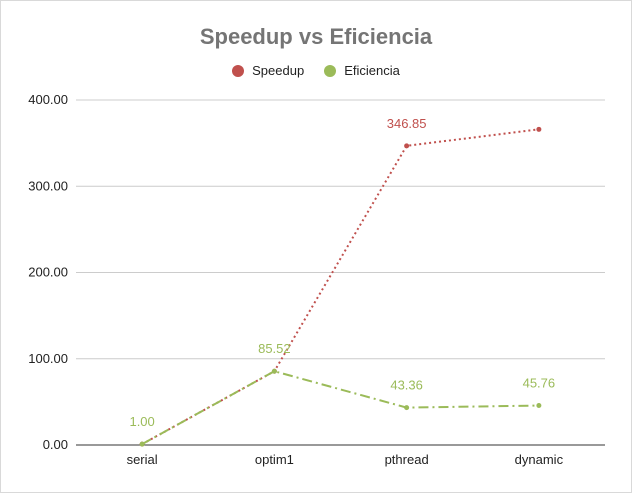 Image resolution: width=632 pixels, height=493 pixels. I want to click on legend-label-eficiencia: Eficiencia, so click(372, 70).